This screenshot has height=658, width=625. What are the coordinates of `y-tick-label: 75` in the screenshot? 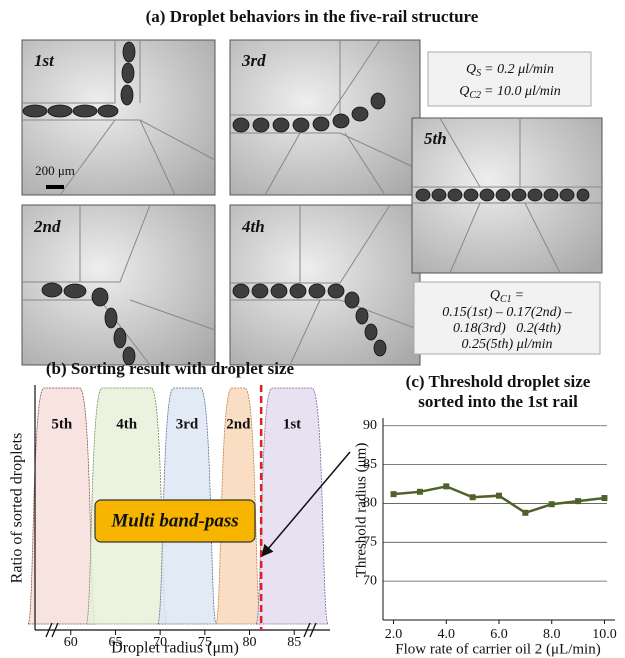 It's located at (370, 542).